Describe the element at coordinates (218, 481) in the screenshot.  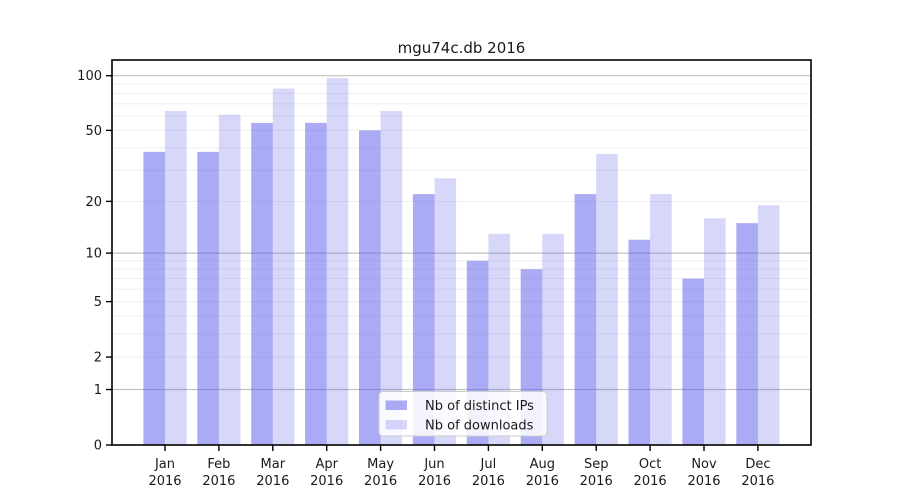
I see `x-tick-label-feb-year: 2016` at that location.